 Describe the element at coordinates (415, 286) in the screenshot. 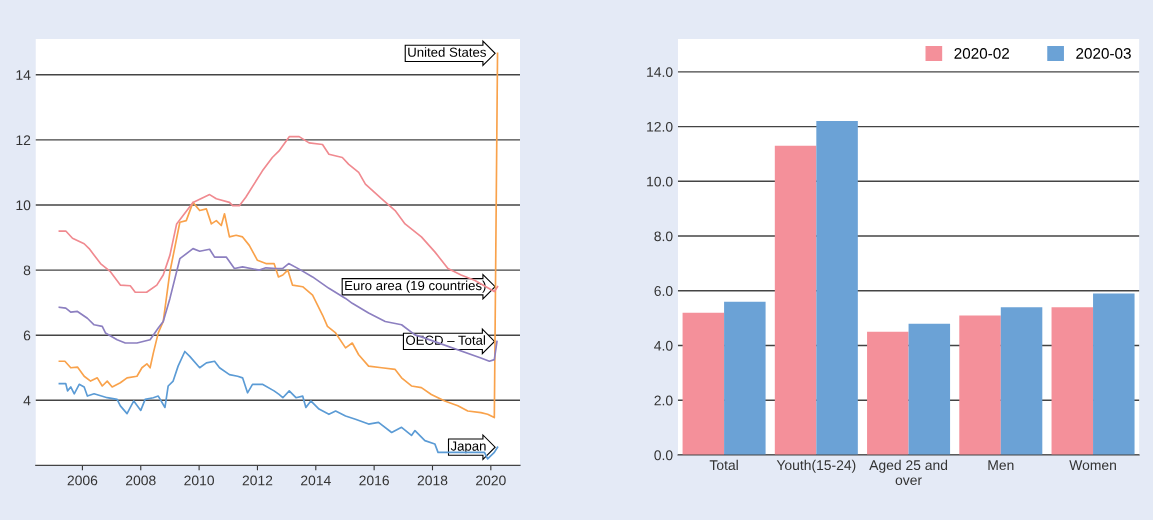

I see `series-label: Euro area (19 countries)` at that location.